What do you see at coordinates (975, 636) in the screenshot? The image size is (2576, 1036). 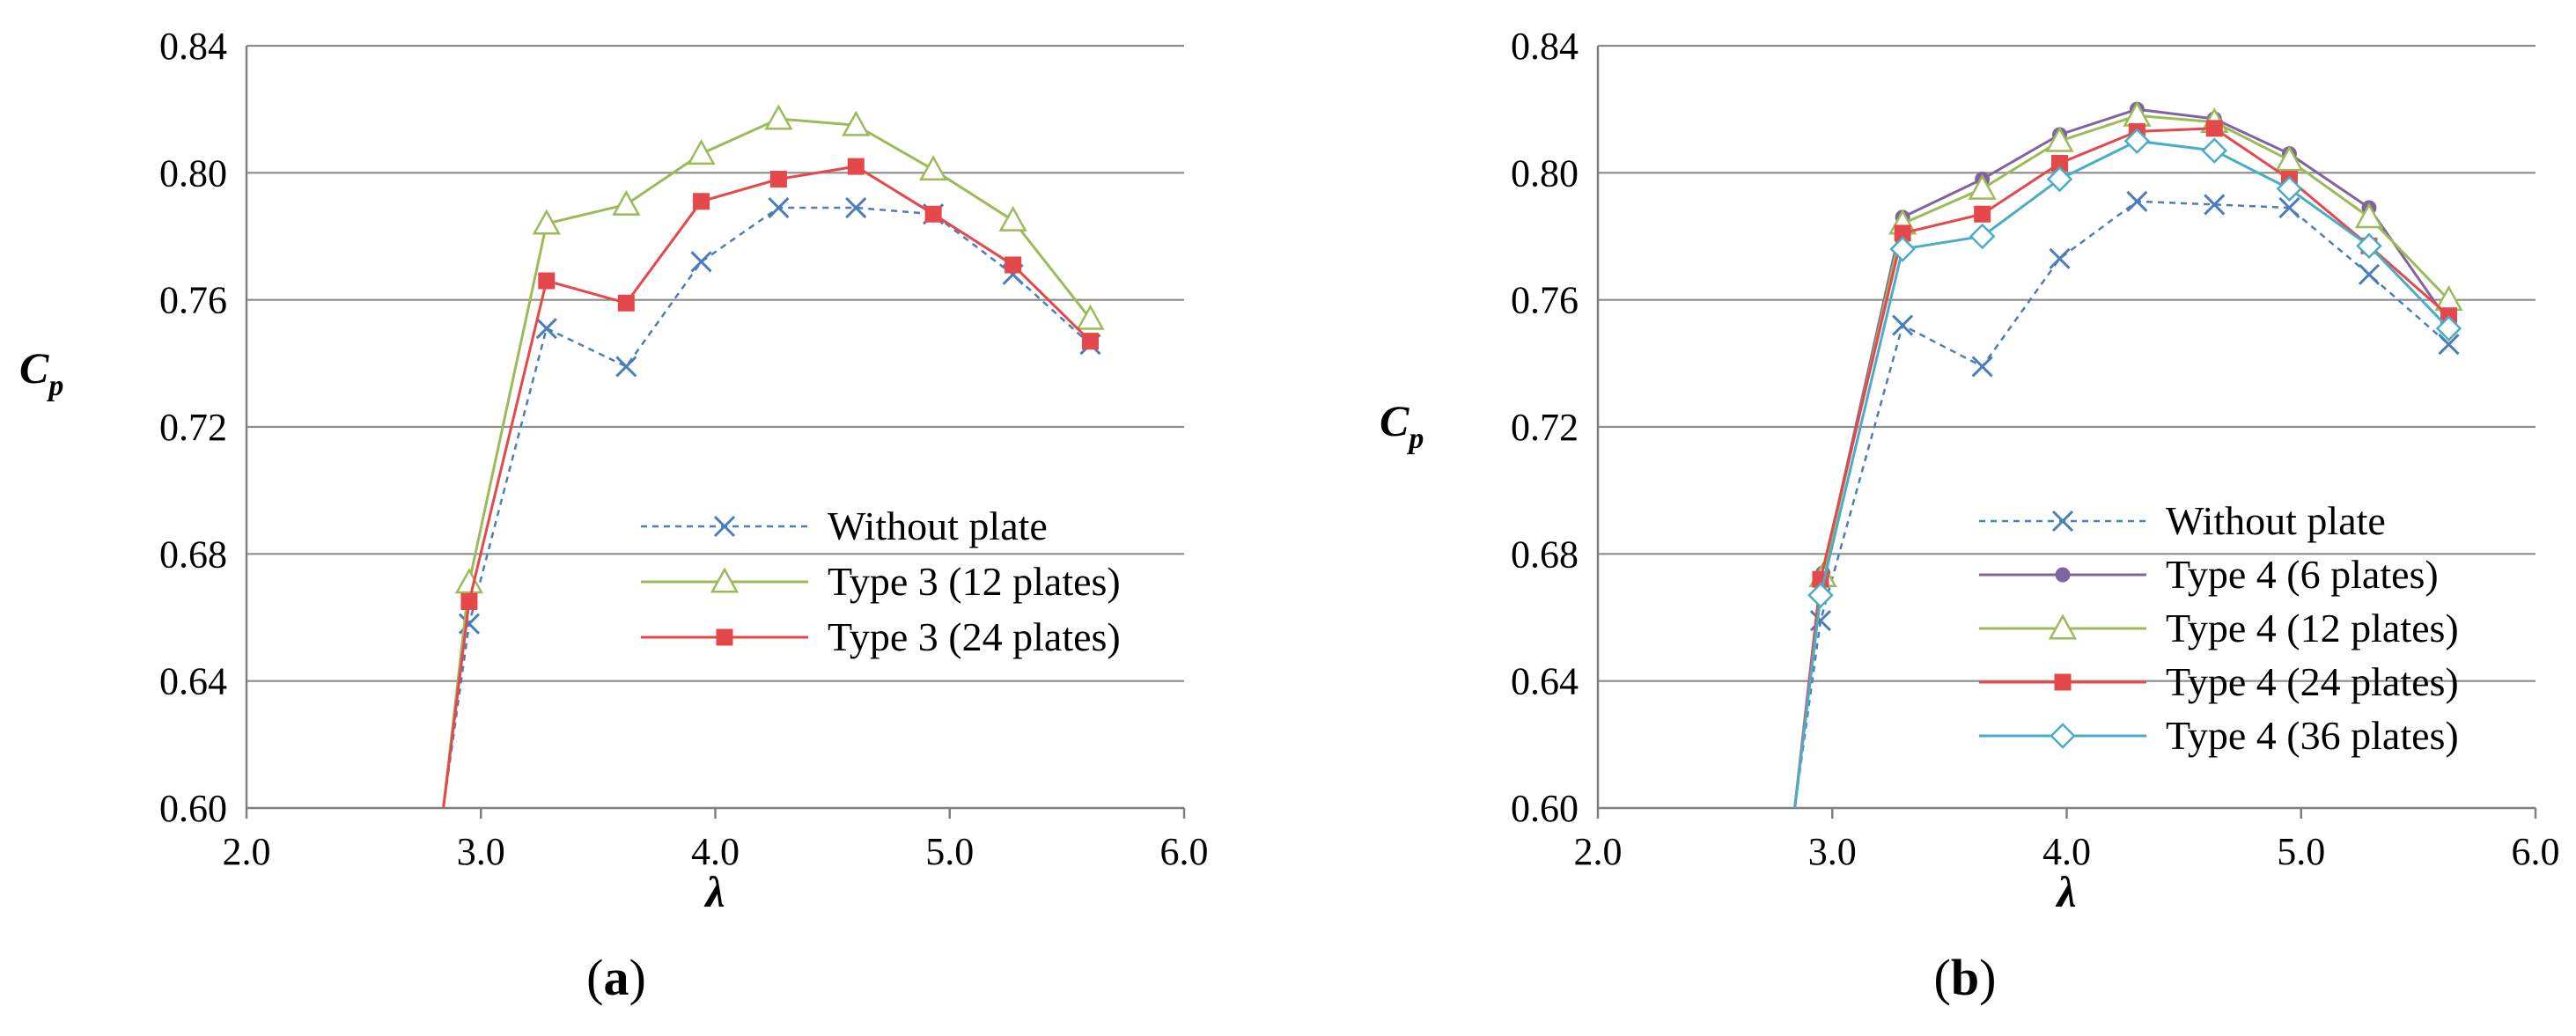 I see `legend-label: Type 3 (24 plates)` at bounding box center [975, 636].